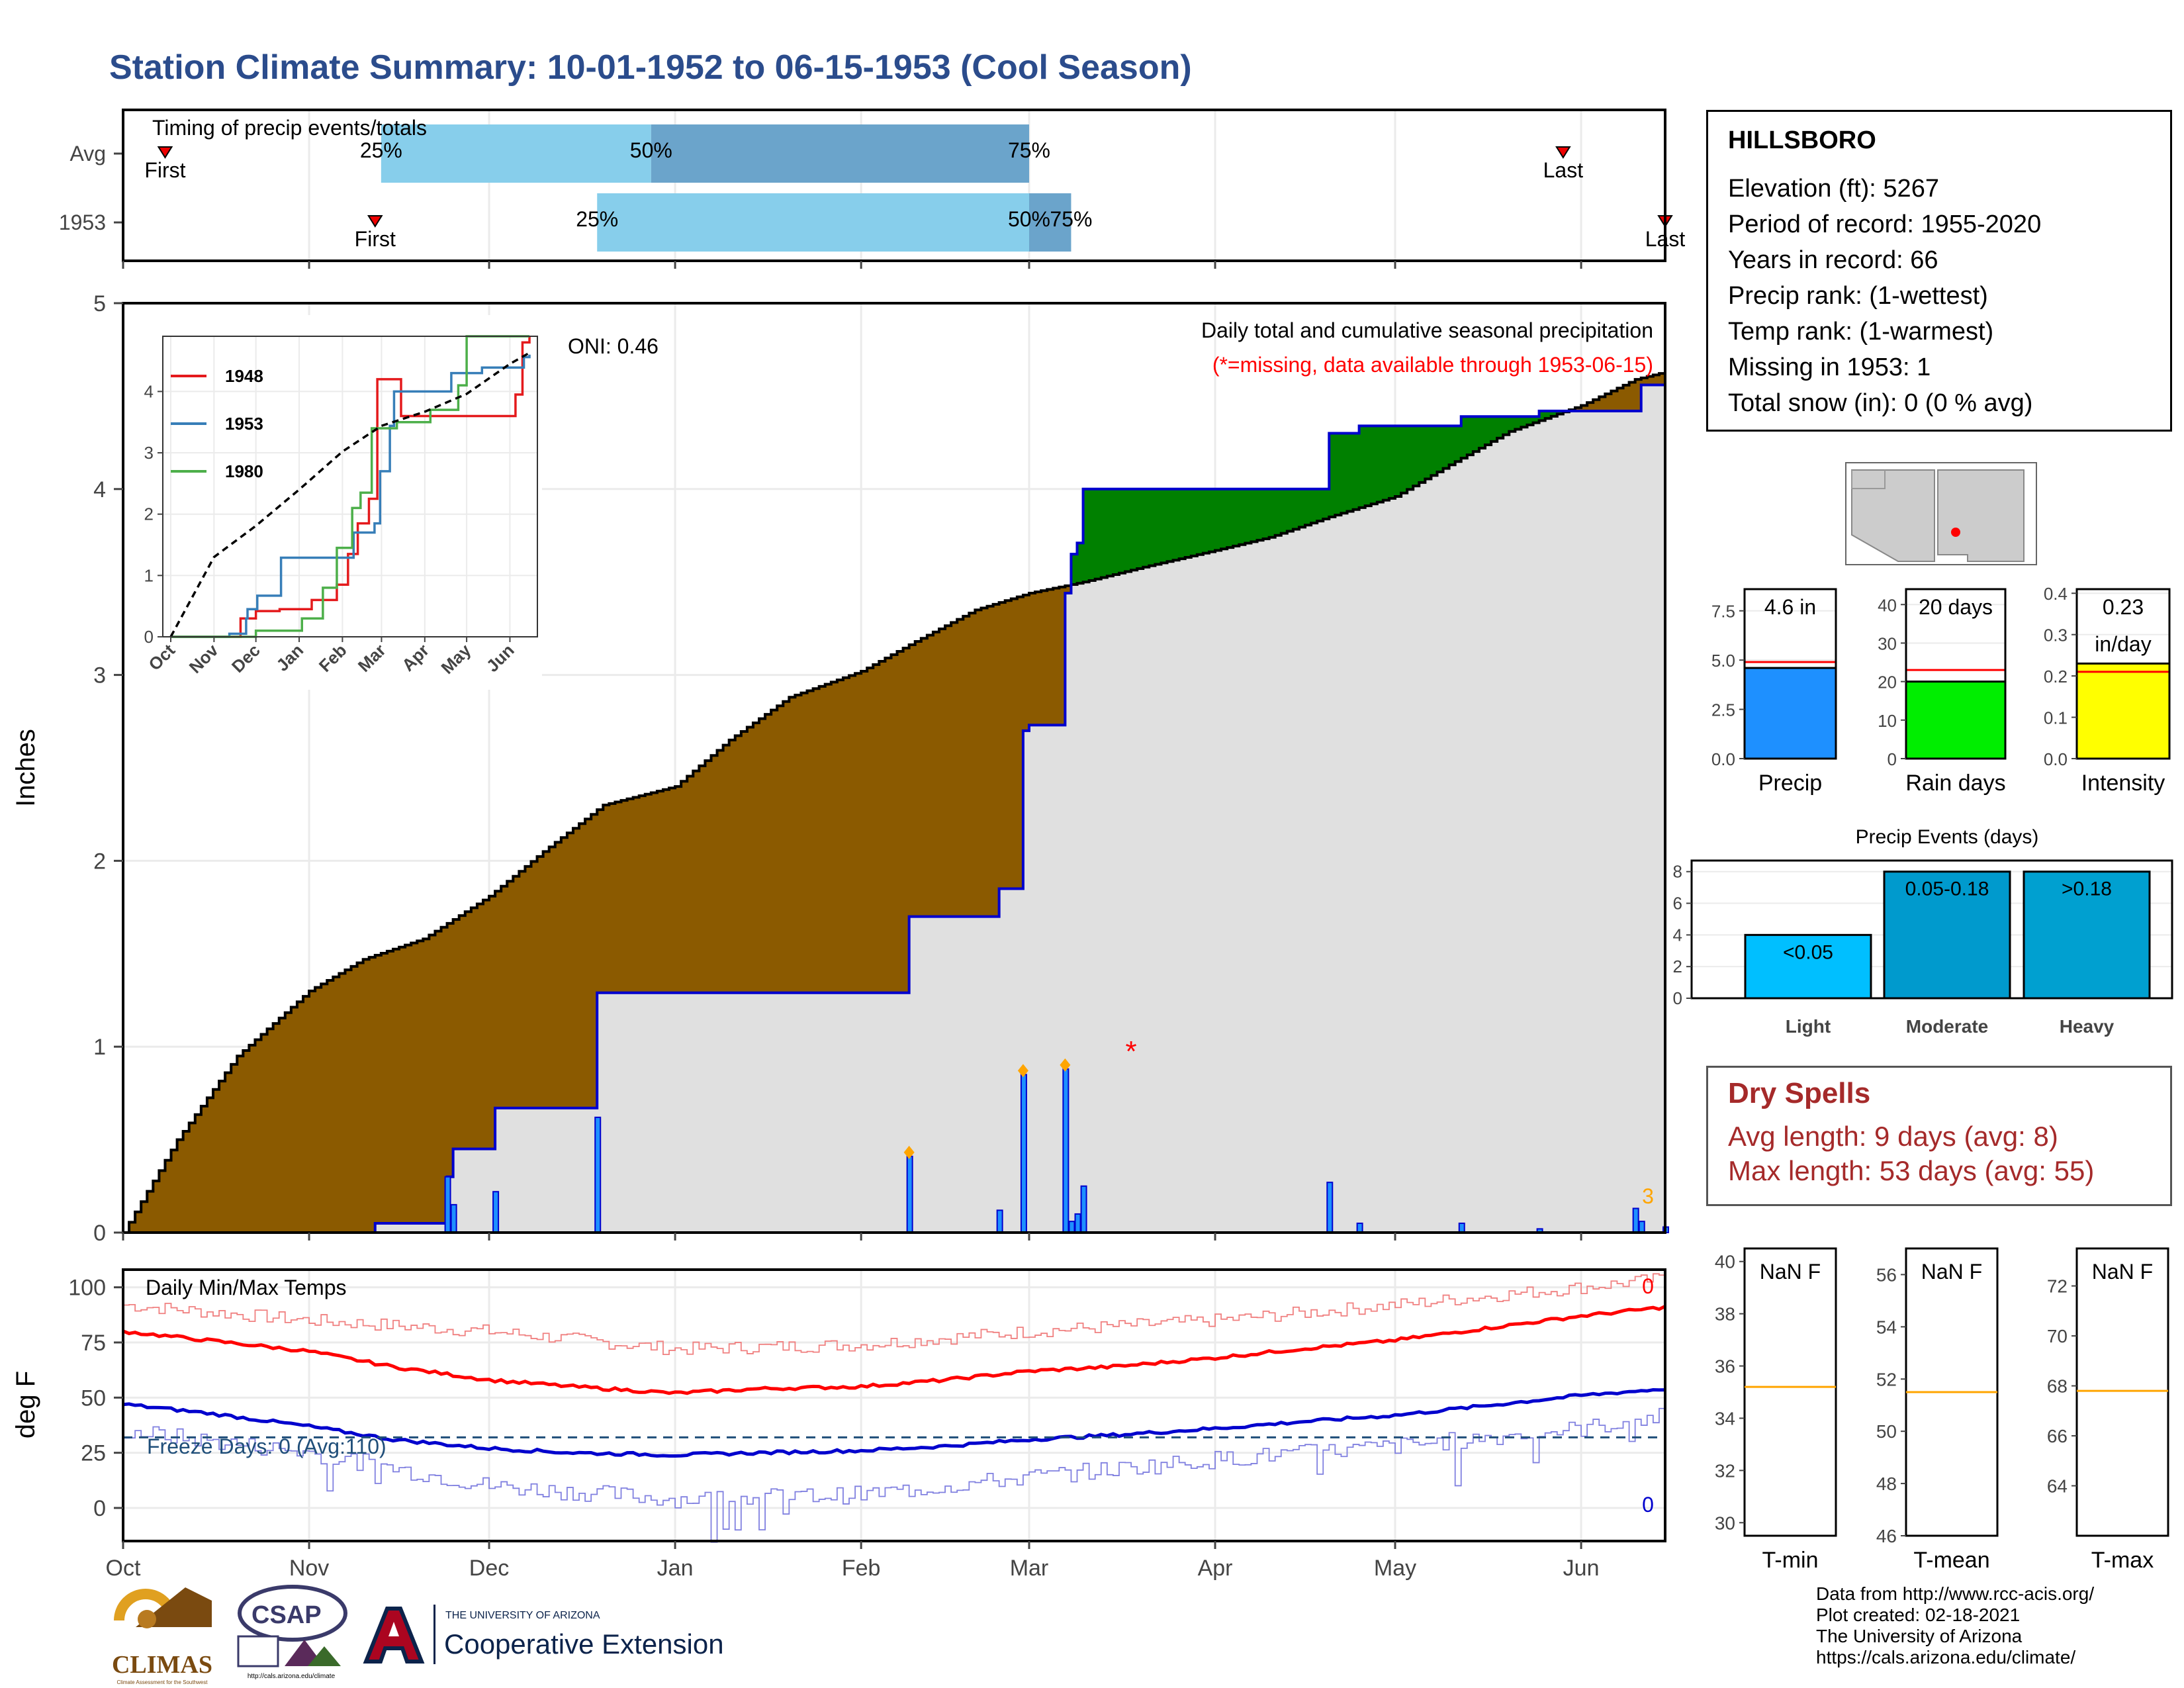  I want to click on mini-value-label: 20 days, so click(1956, 607).